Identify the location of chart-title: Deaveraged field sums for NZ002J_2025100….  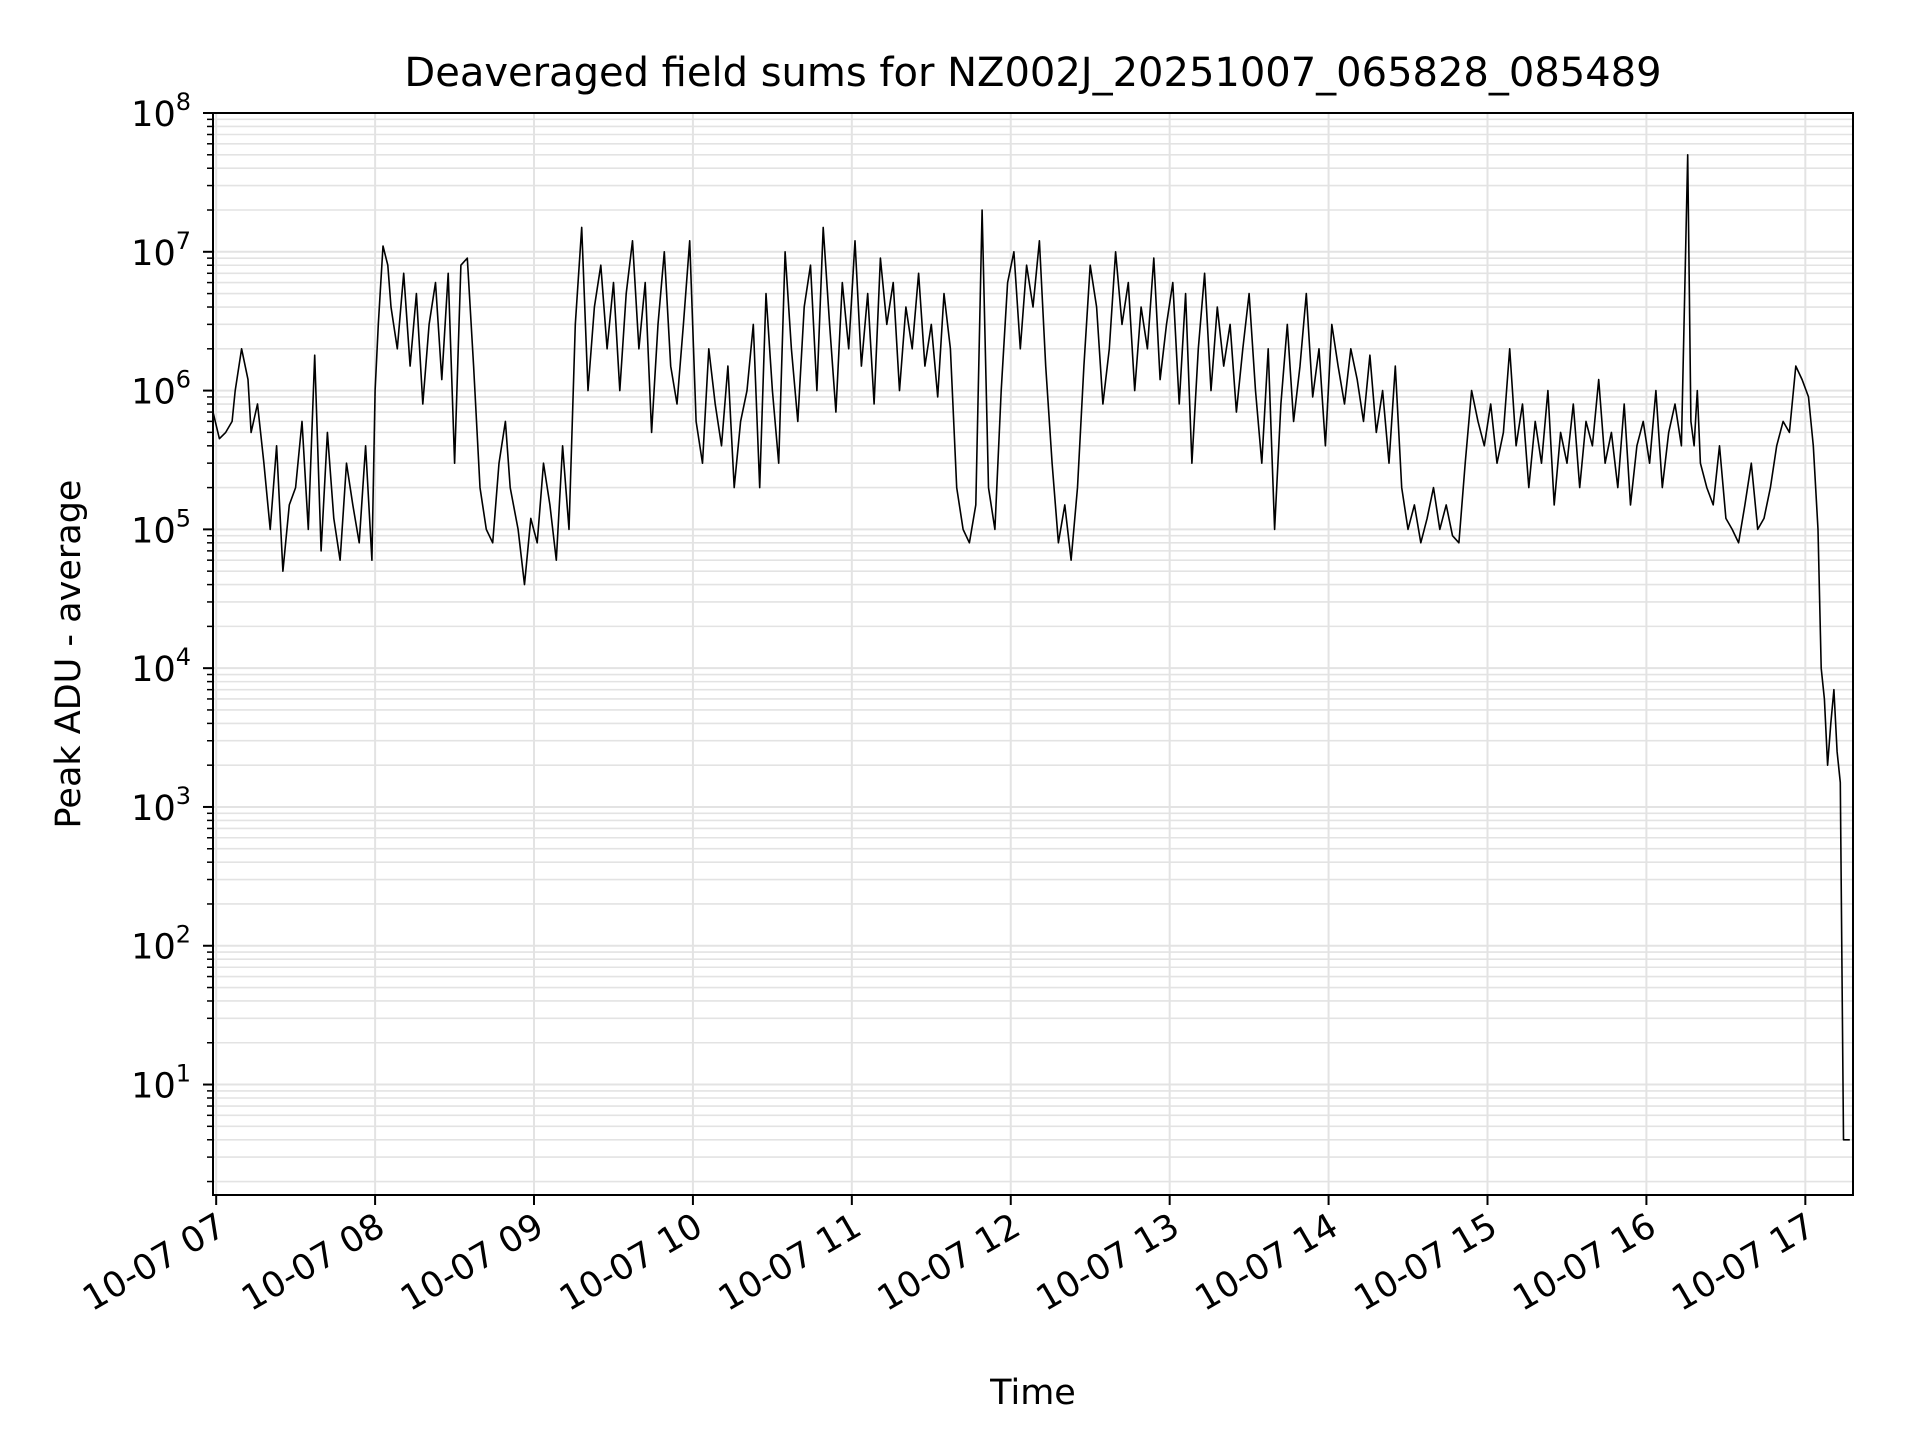
(1032, 73).